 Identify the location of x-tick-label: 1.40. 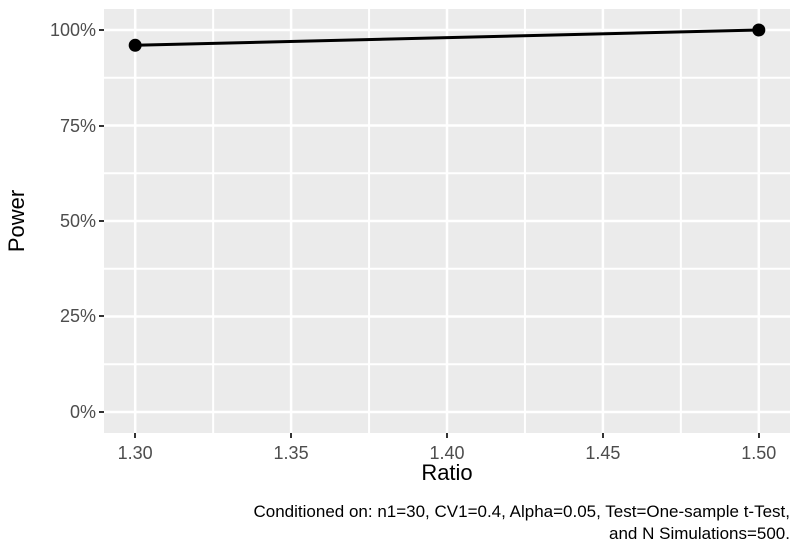
(447, 453).